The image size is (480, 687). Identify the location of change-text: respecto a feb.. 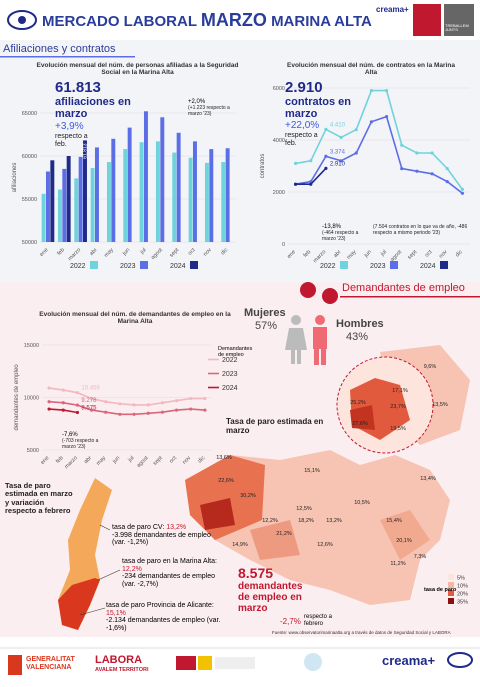
(301, 139).